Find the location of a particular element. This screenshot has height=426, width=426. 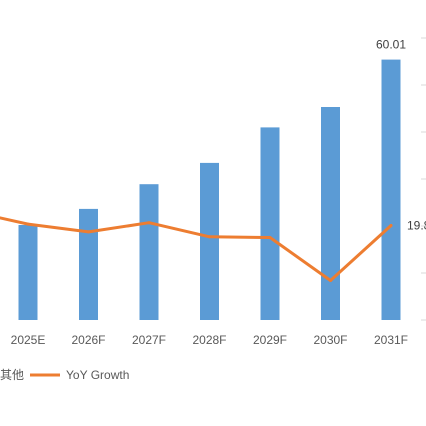

legend: 其他 YoY Growth is located at coordinates (64, 375).